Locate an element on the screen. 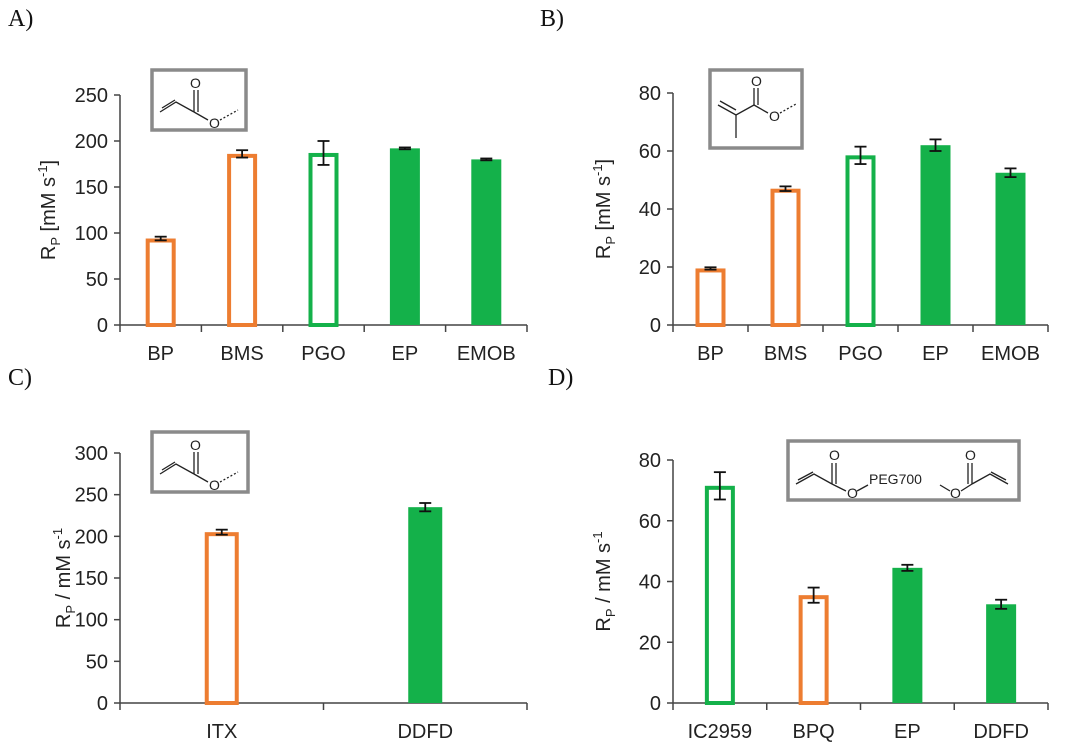 This screenshot has height=756, width=1080. category-label: ITX is located at coordinates (221, 732).